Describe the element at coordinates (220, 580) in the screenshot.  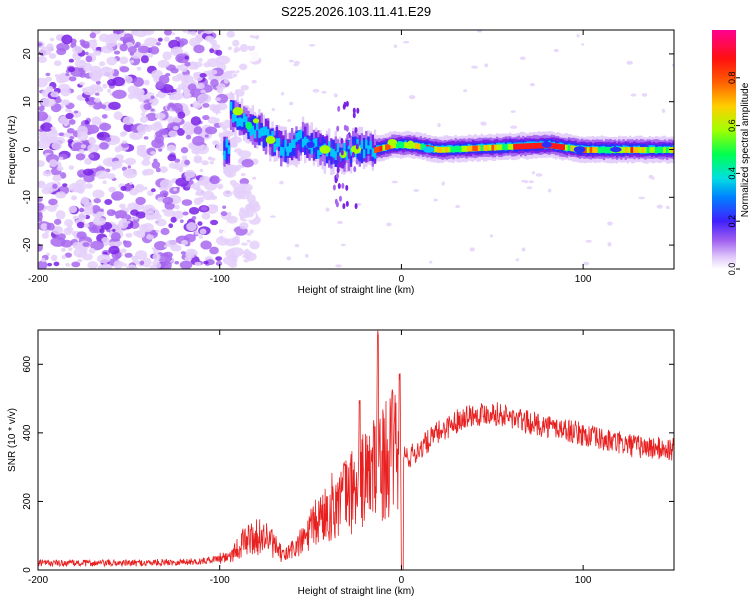
I see `snr-xtick-label: -100` at that location.